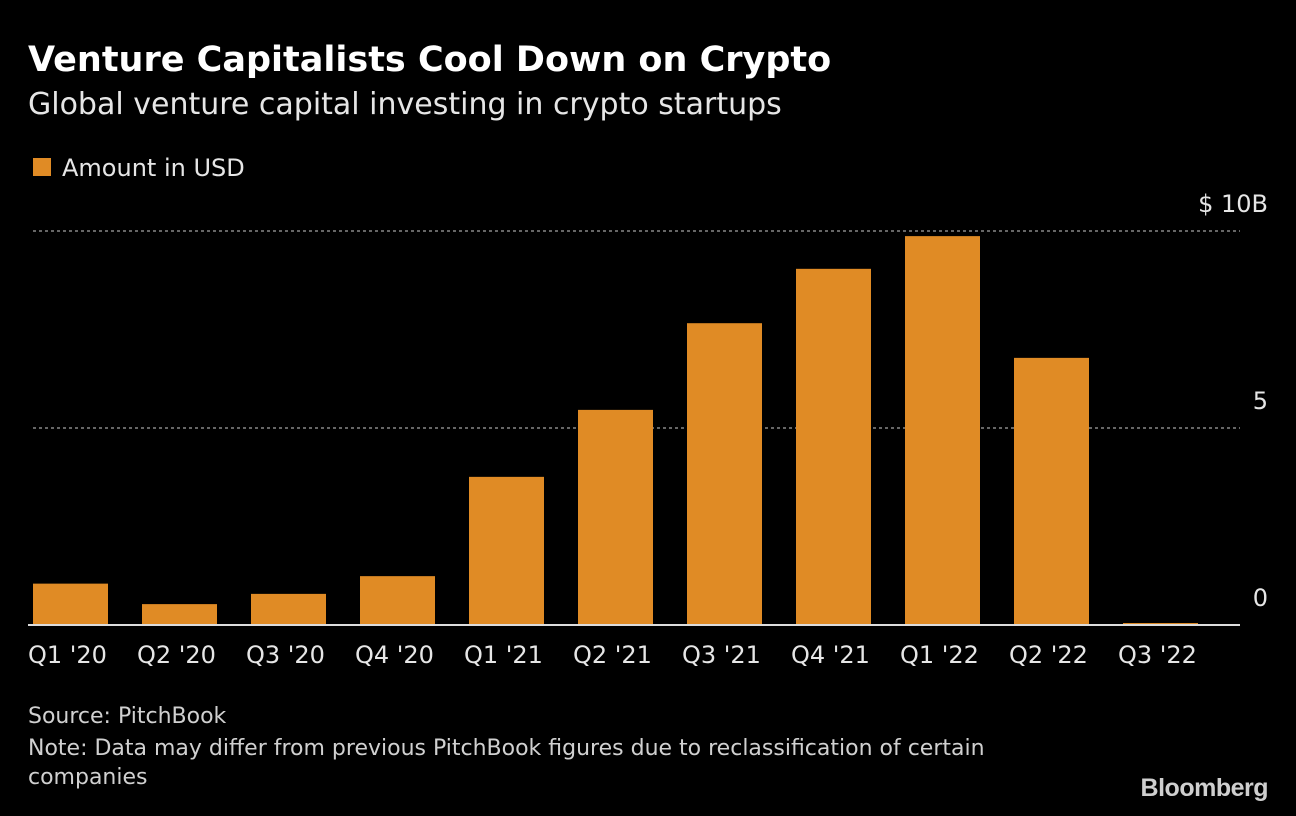 The image size is (1296, 816). Describe the element at coordinates (1260, 598) in the screenshot. I see `y-tick-label: 0` at that location.